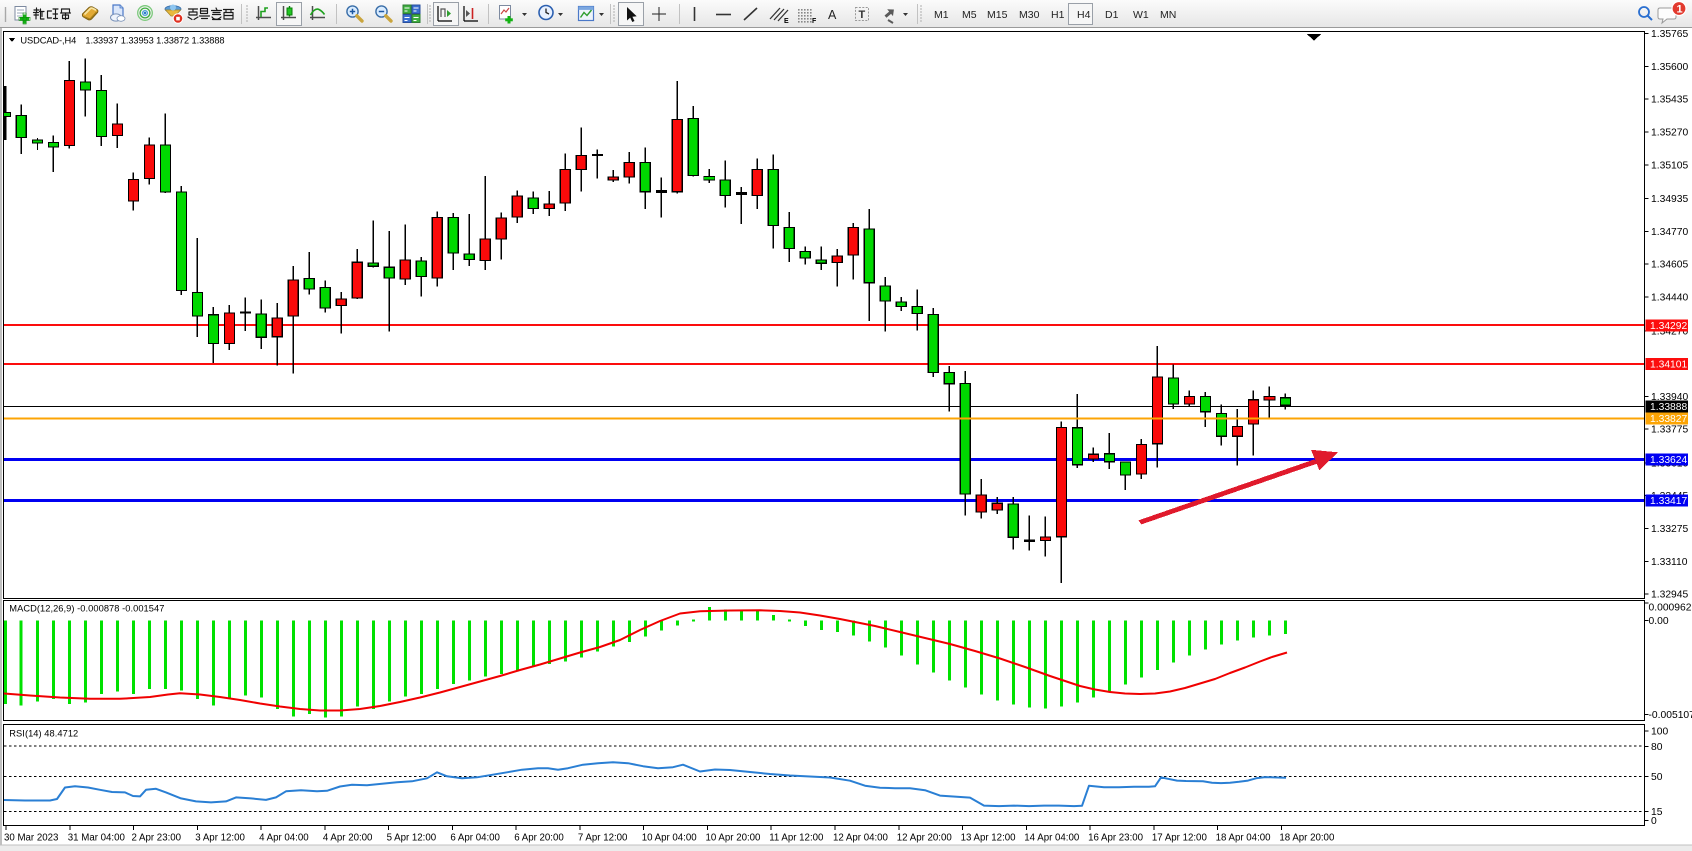 The width and height of the screenshot is (1692, 851). I want to click on svg-text: 1, so click(1680, 10).